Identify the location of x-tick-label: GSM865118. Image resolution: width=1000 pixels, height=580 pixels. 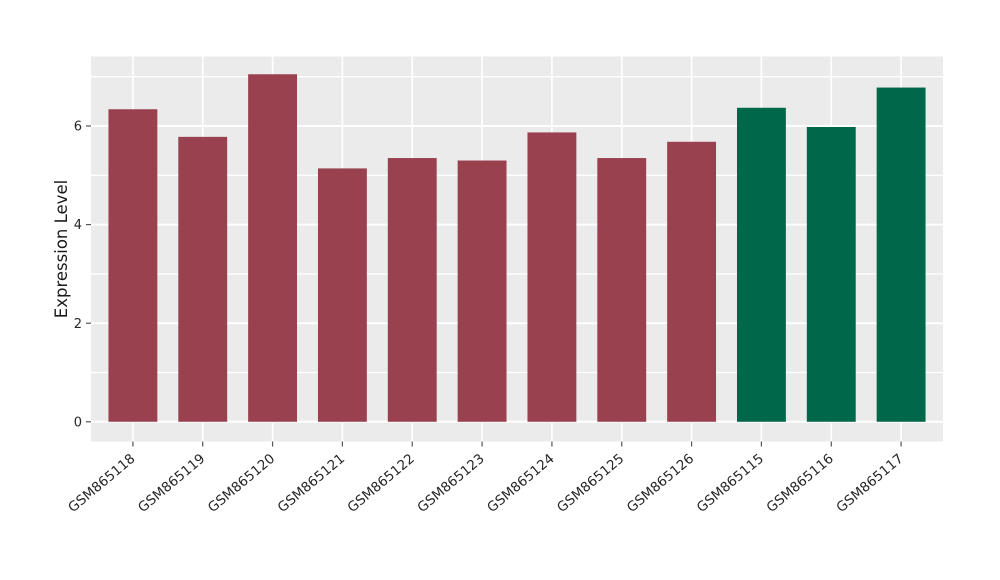
(101, 483).